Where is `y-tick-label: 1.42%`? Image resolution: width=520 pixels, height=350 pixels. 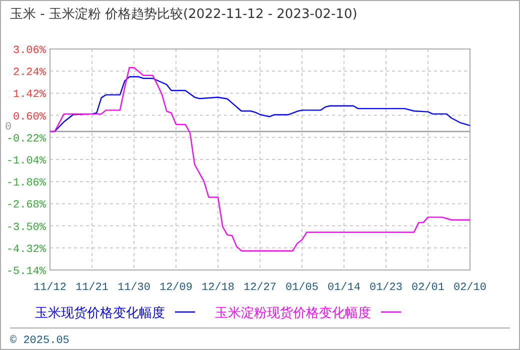 y-tick-label: 1.42% is located at coordinates (29, 95).